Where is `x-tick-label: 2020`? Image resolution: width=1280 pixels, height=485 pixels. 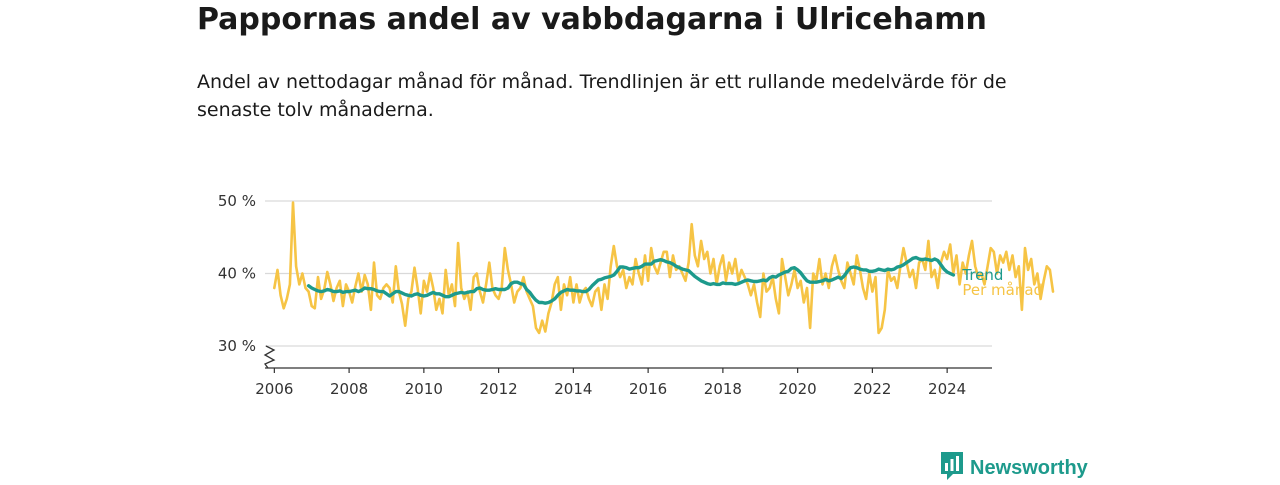 x-tick-label: 2020 is located at coordinates (798, 389).